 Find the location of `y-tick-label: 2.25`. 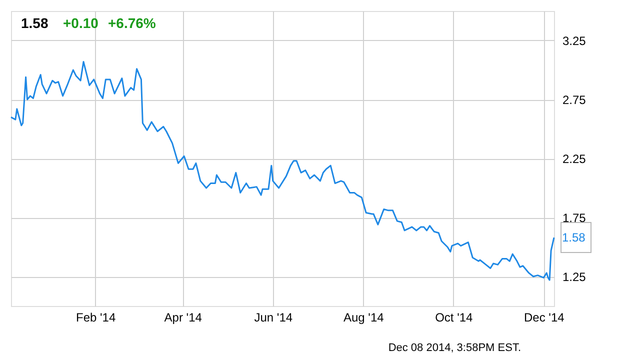

y-tick-label: 2.25 is located at coordinates (574, 159).